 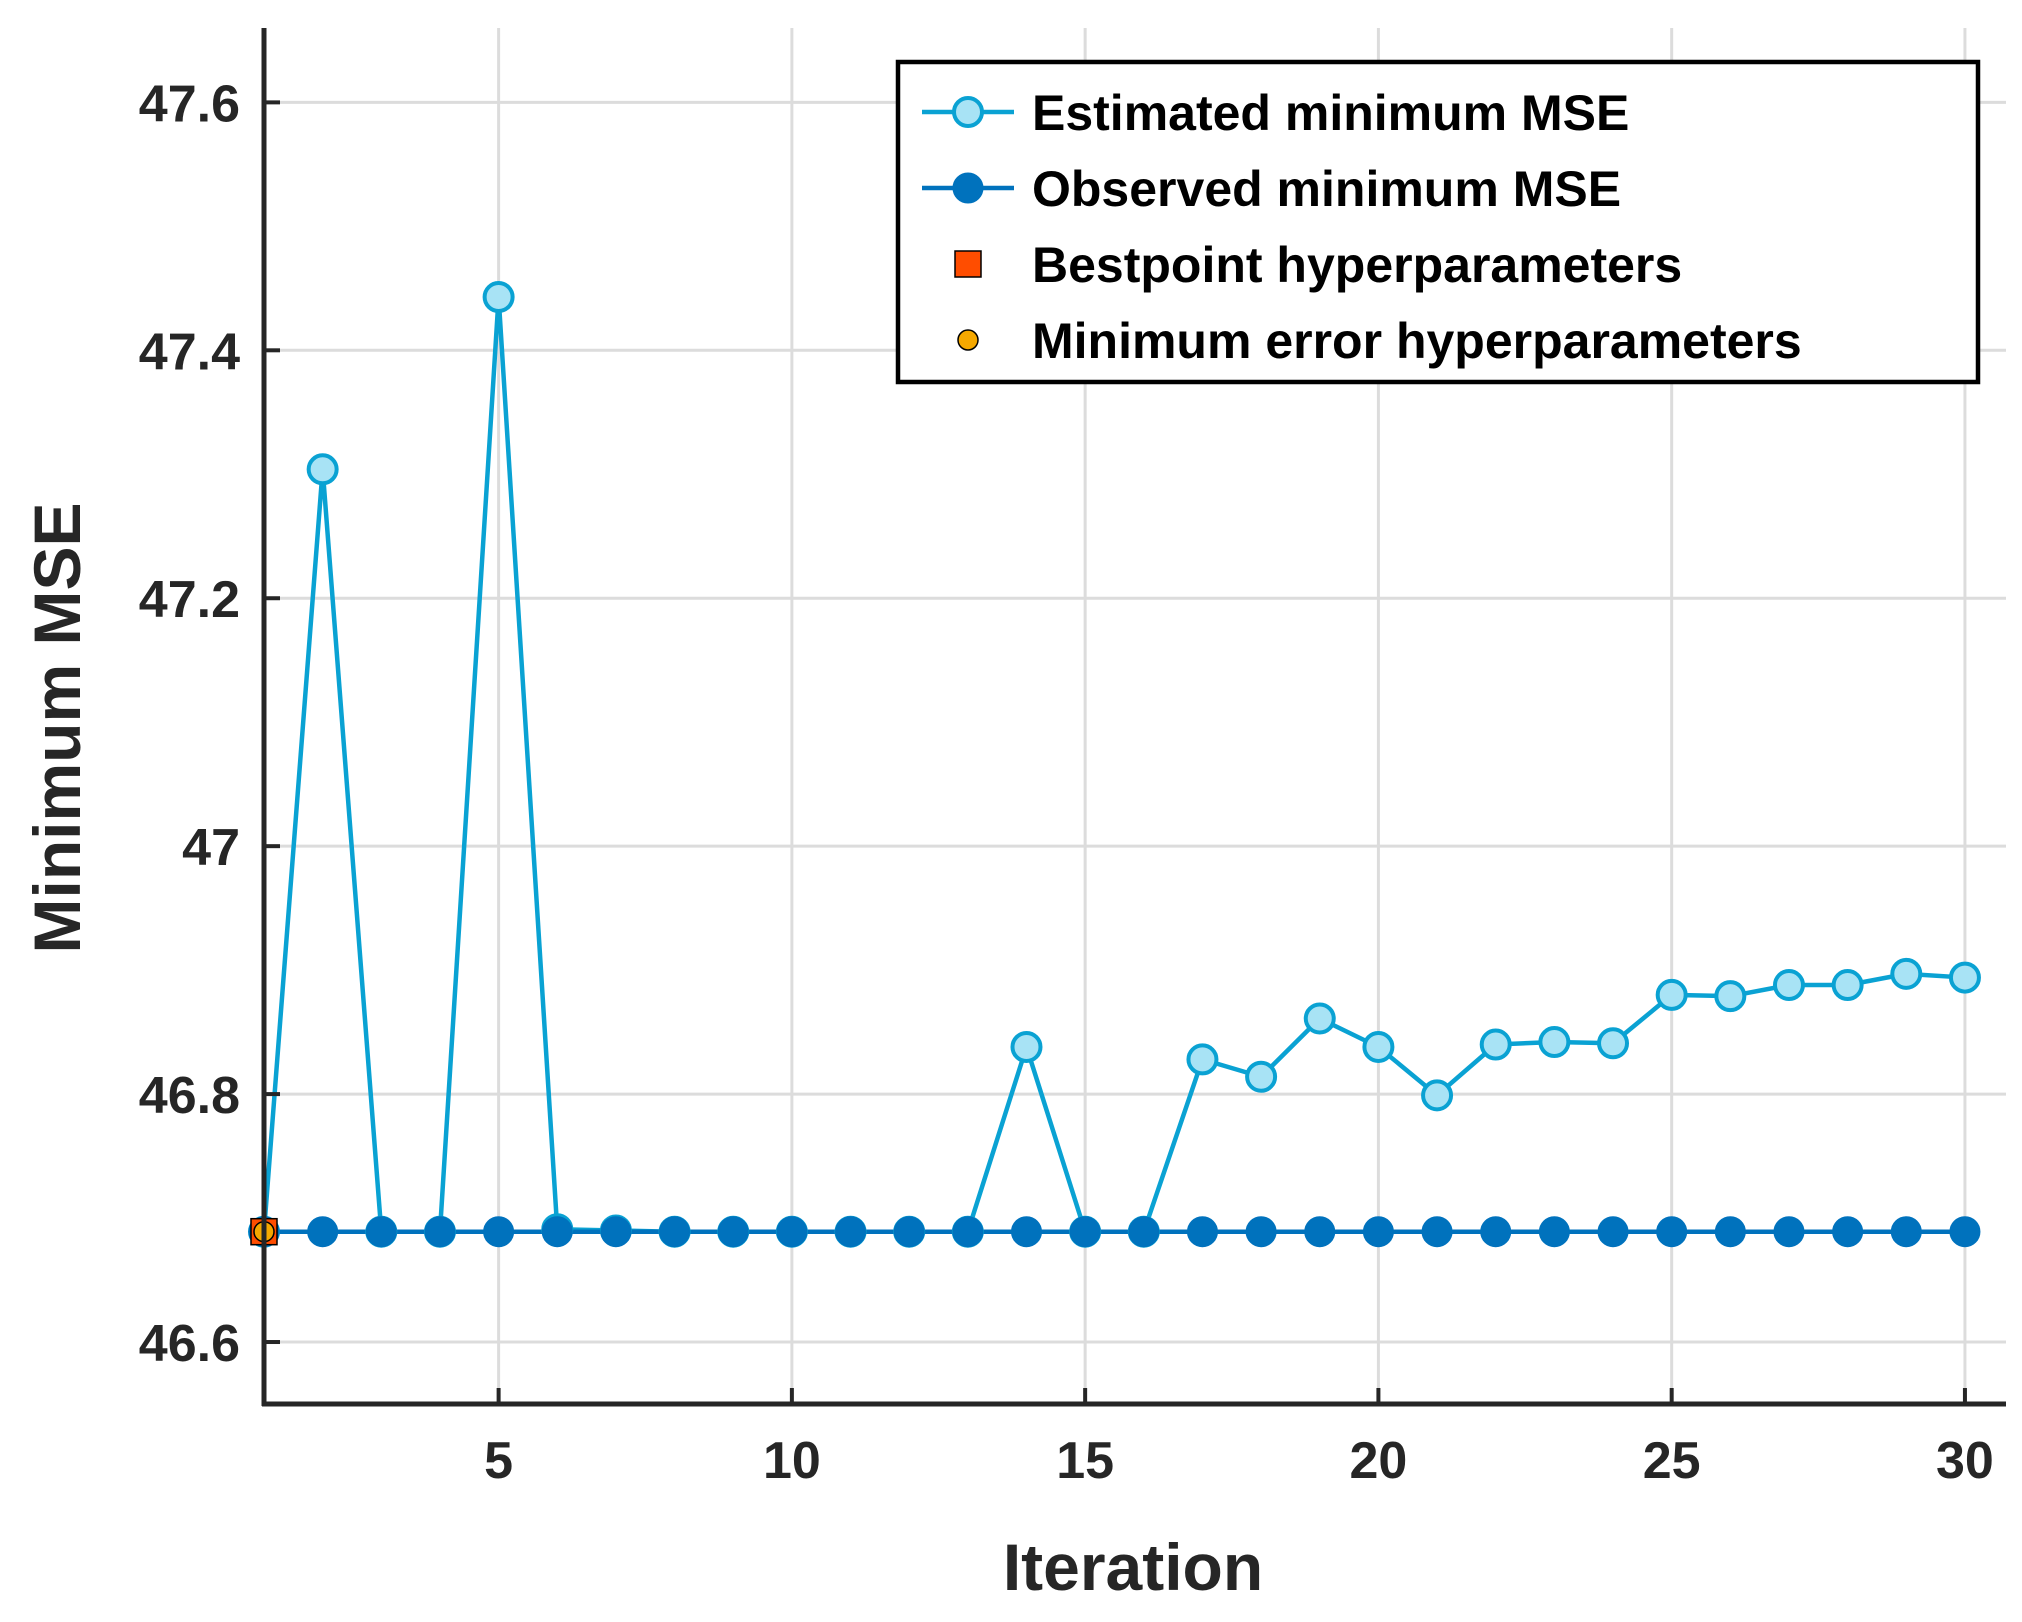 What do you see at coordinates (968, 112) in the screenshot?
I see `legend-estimated-marker` at bounding box center [968, 112].